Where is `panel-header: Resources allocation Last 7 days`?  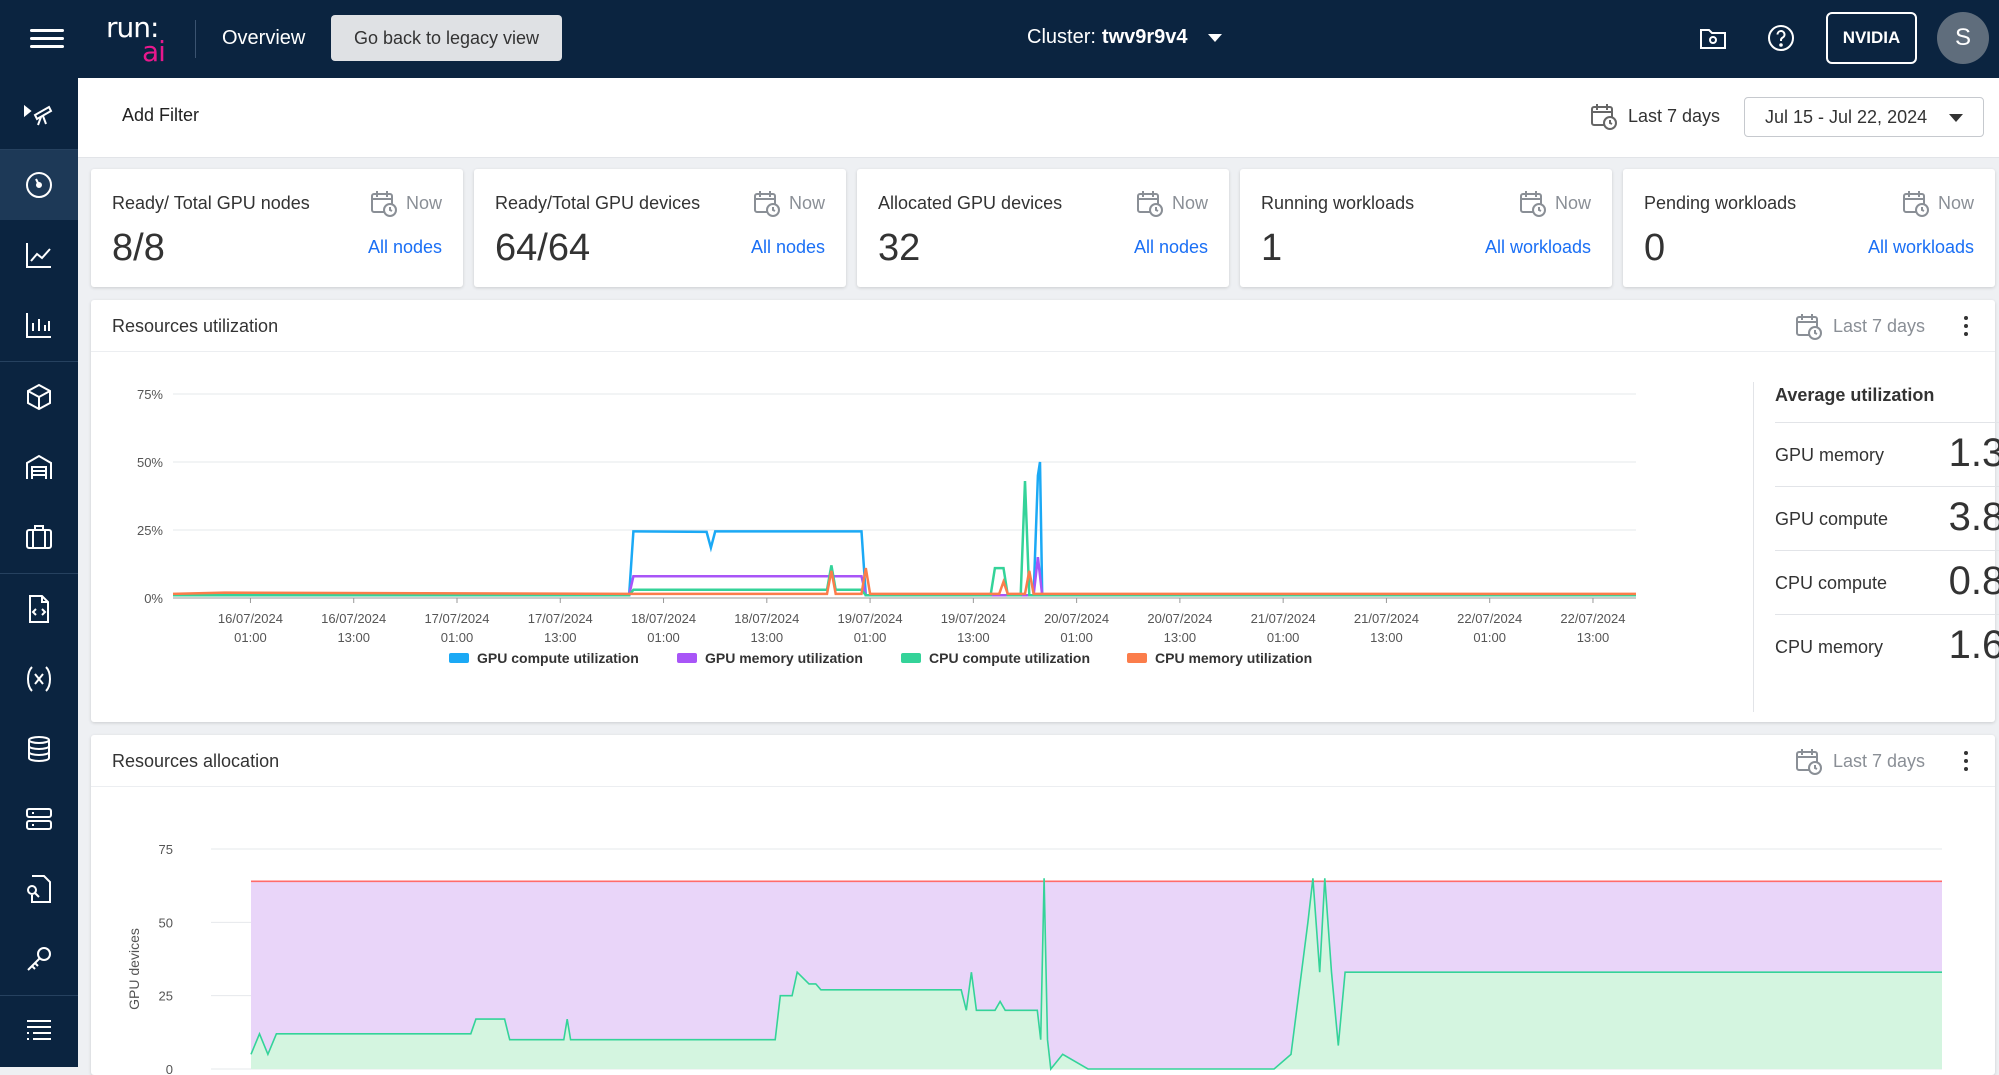
panel-header: Resources allocation Last 7 days is located at coordinates (1043, 761).